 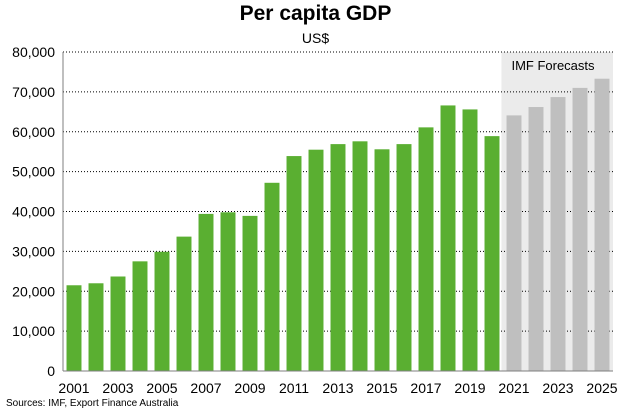 I want to click on source-note: Sources: IMF, Export Finance Australia, so click(x=92, y=403).